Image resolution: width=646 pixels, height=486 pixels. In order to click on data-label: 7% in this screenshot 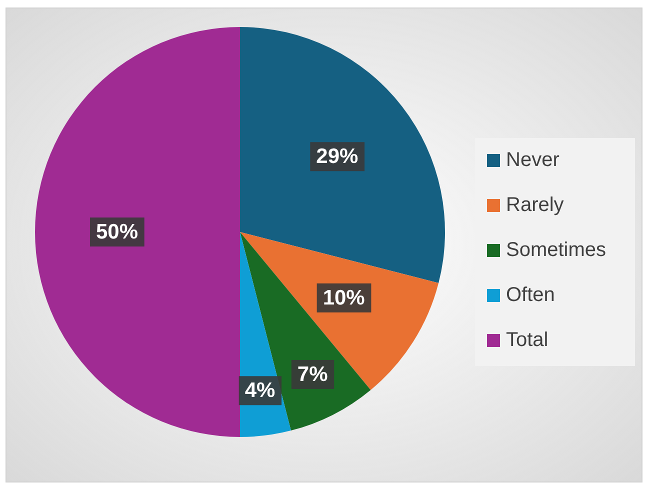, I will do `click(312, 374)`.